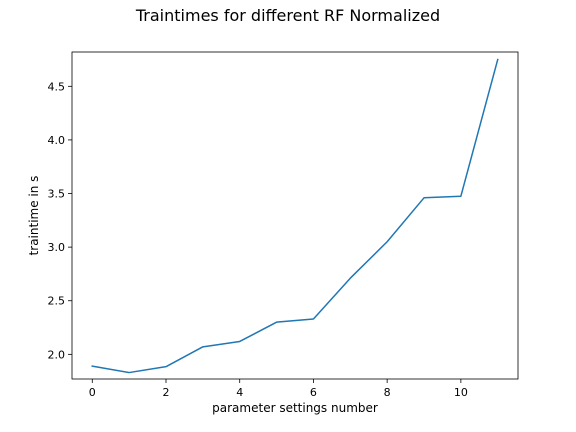 The height and width of the screenshot is (432, 576). What do you see at coordinates (57, 301) in the screenshot?
I see `y-tick-label: 2.5` at bounding box center [57, 301].